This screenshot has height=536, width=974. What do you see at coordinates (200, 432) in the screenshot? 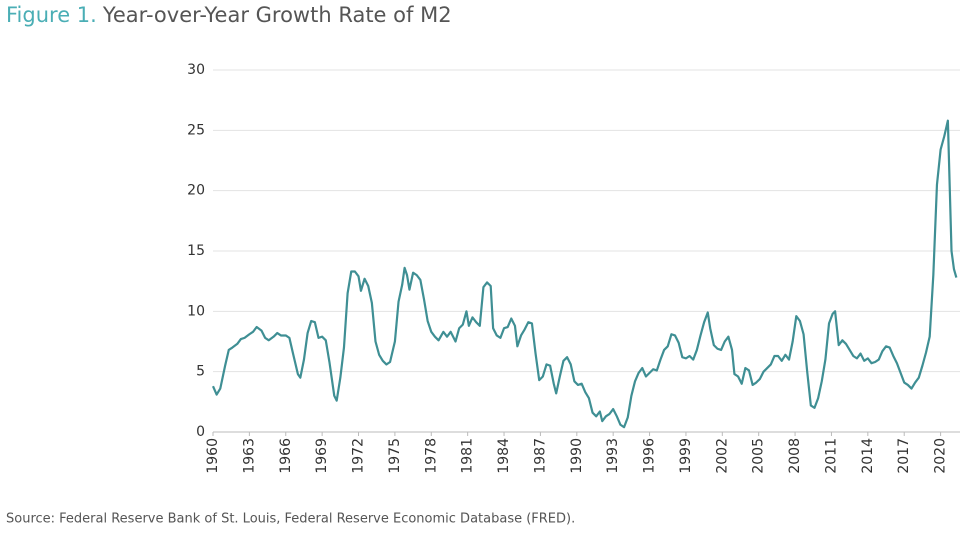
I see `y-tick-label: 0` at bounding box center [200, 432].